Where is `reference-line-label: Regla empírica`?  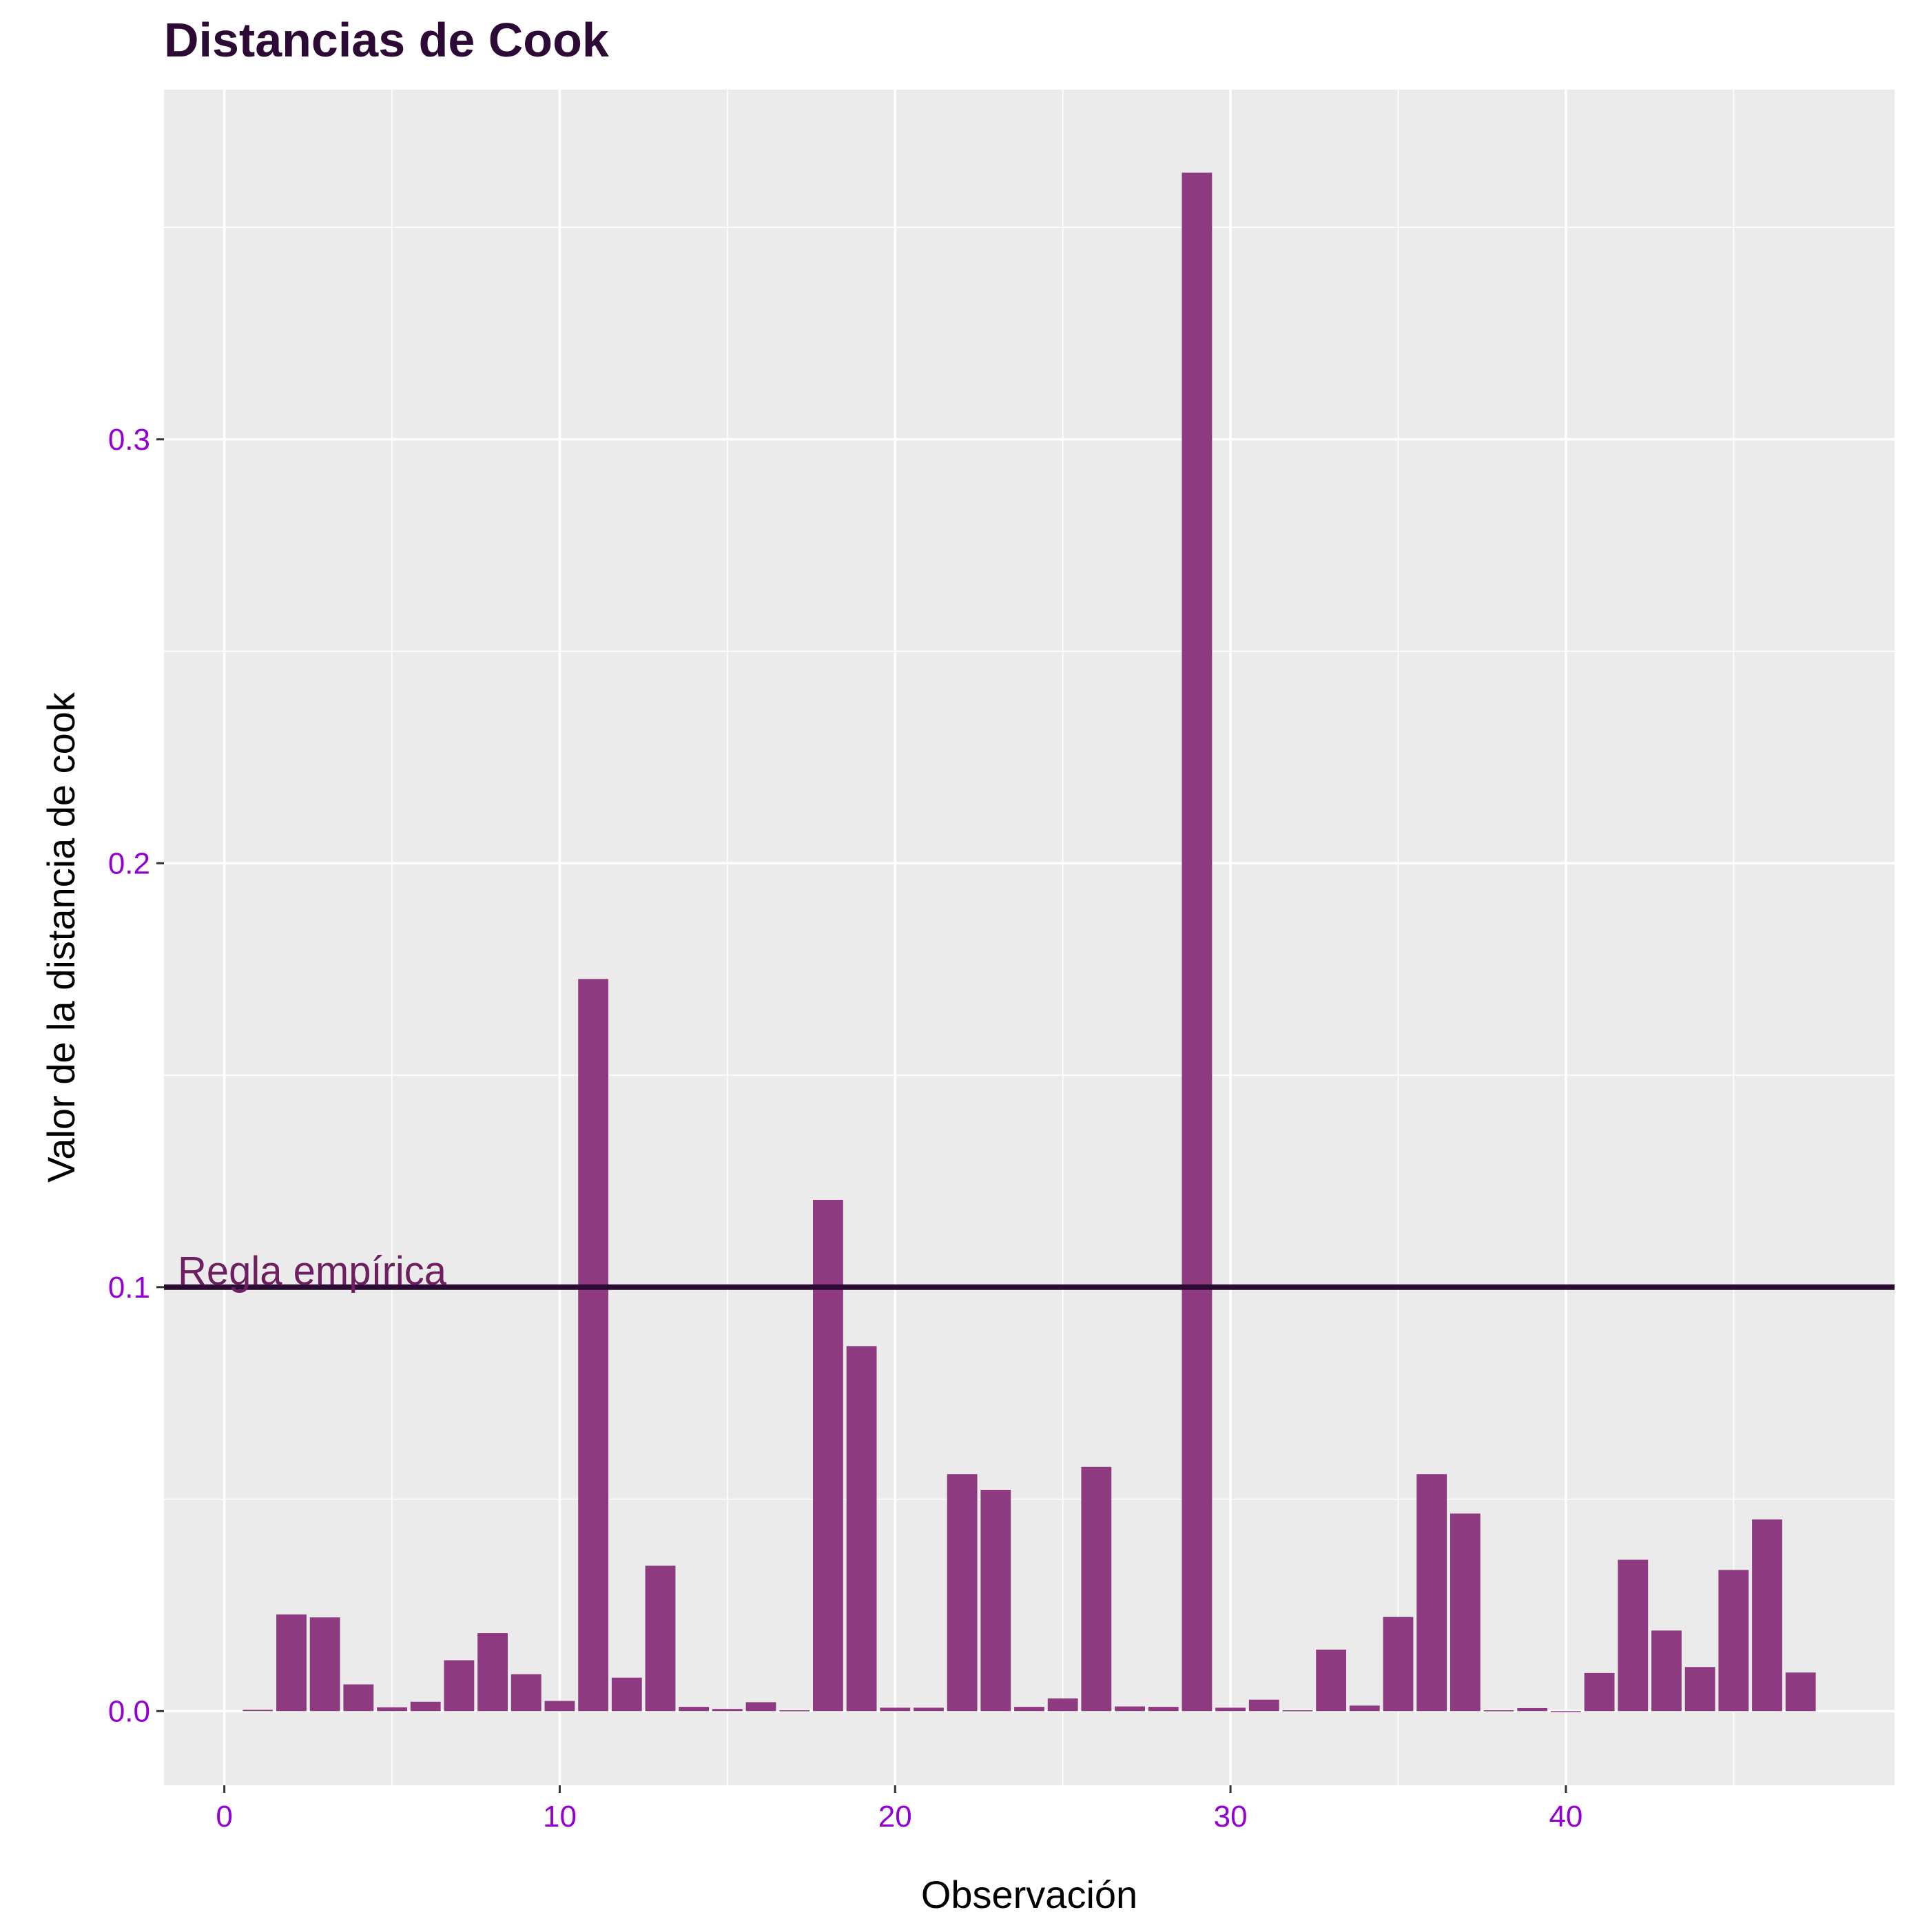
reference-line-label: Regla empírica is located at coordinates (312, 1271).